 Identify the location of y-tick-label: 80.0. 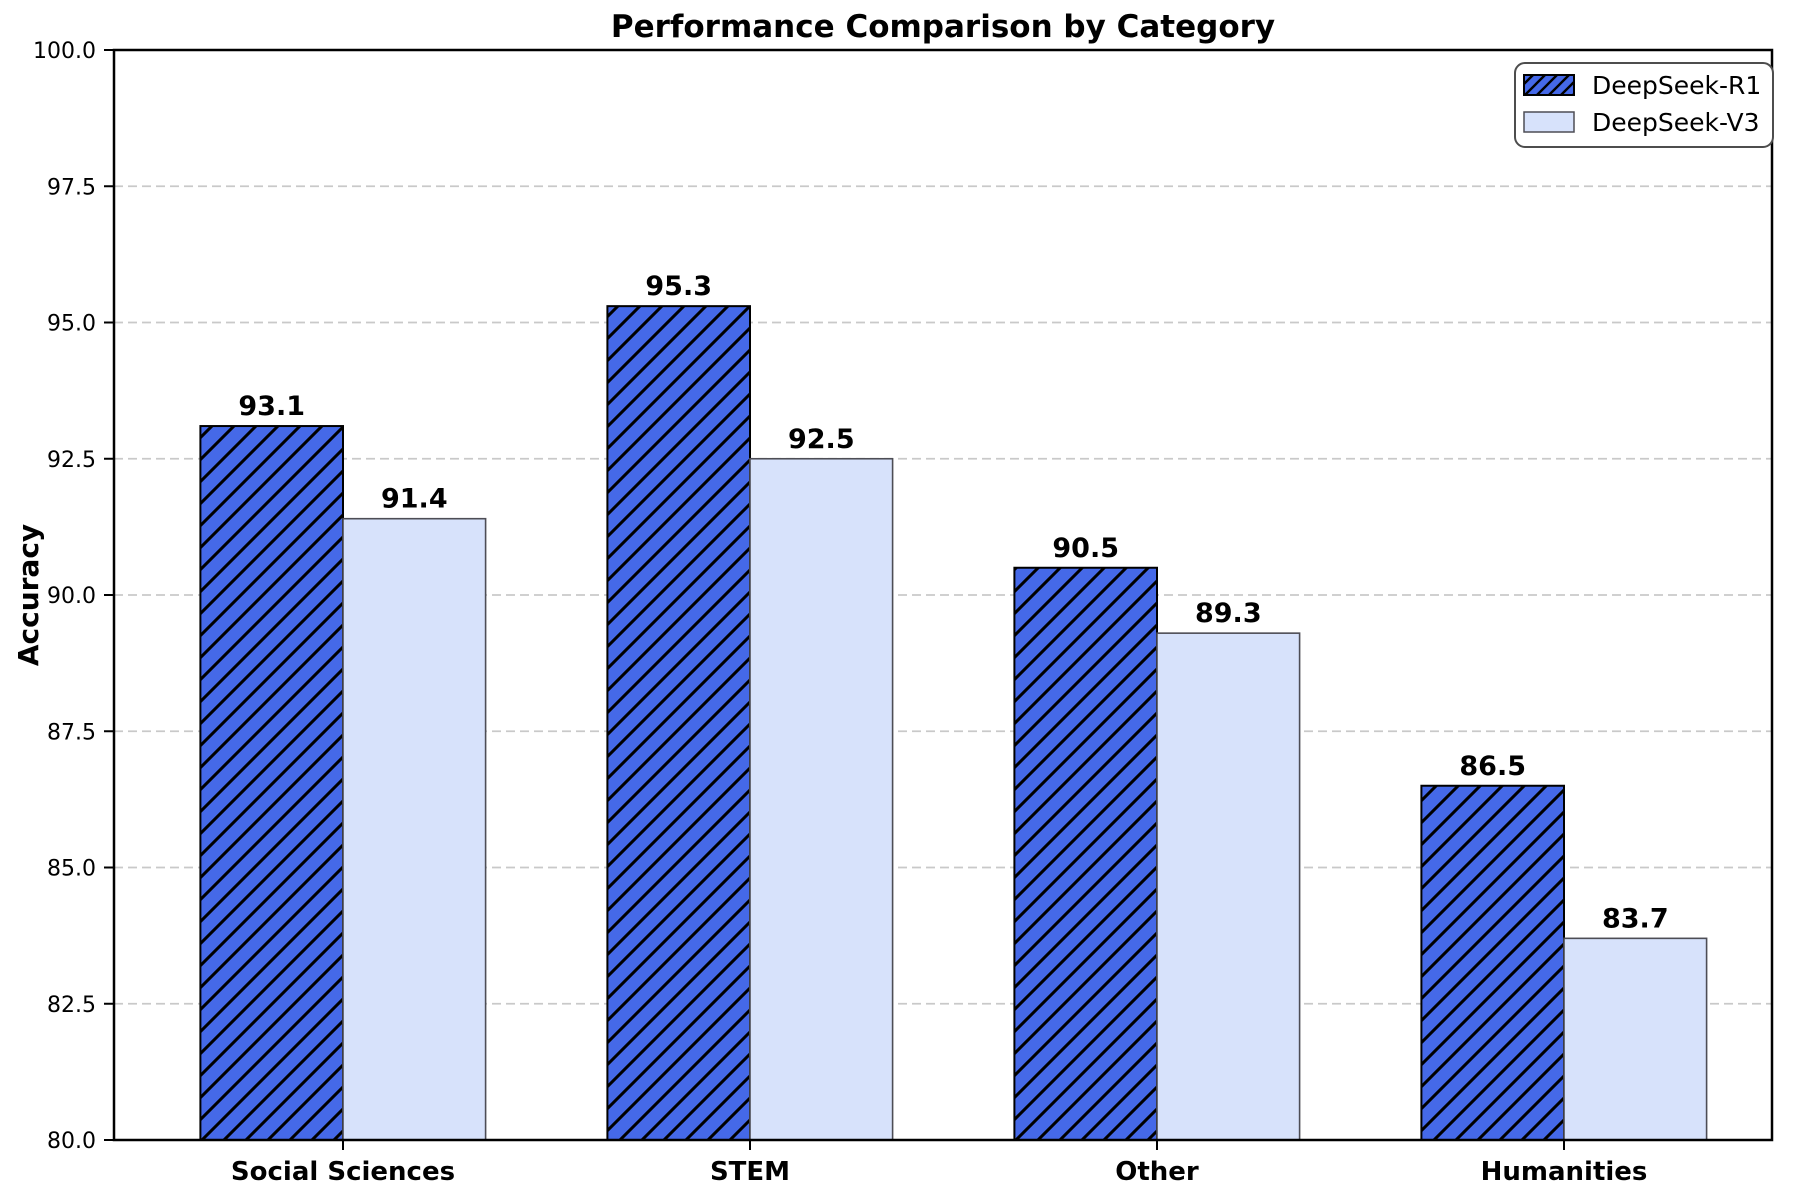
(71, 1141).